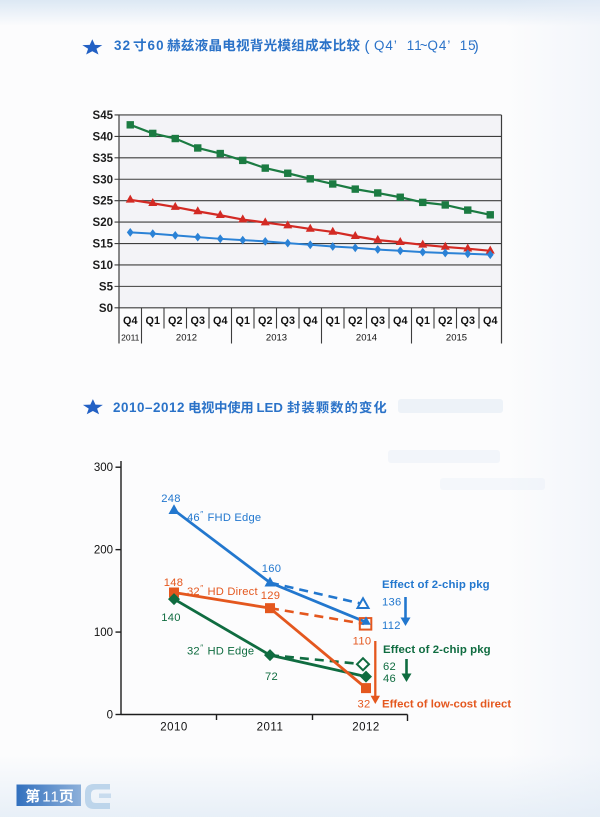 This screenshot has width=600, height=817. Describe the element at coordinates (149, 407) in the screenshot. I see `svg-text: 2010–2012` at that location.